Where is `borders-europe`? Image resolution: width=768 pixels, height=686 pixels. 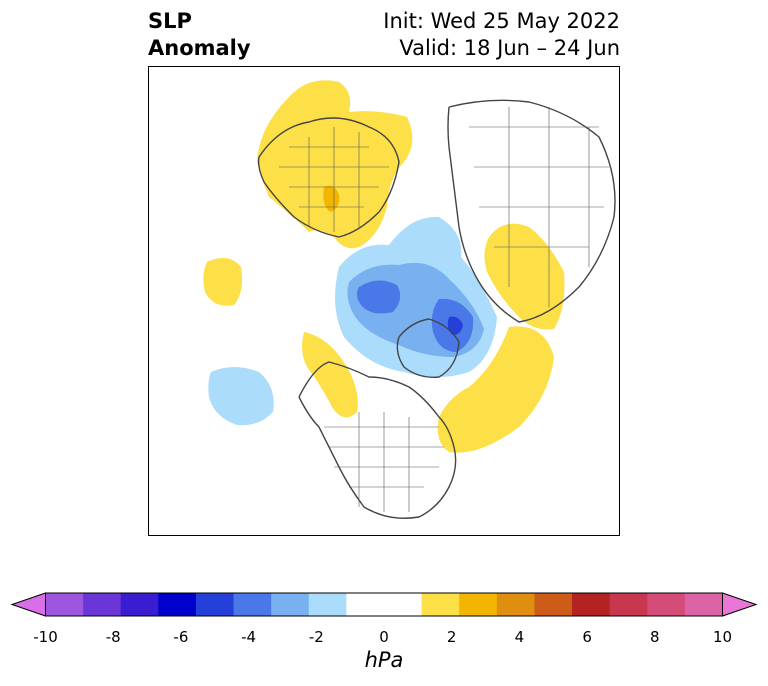
borders-europe is located at coordinates (334, 179).